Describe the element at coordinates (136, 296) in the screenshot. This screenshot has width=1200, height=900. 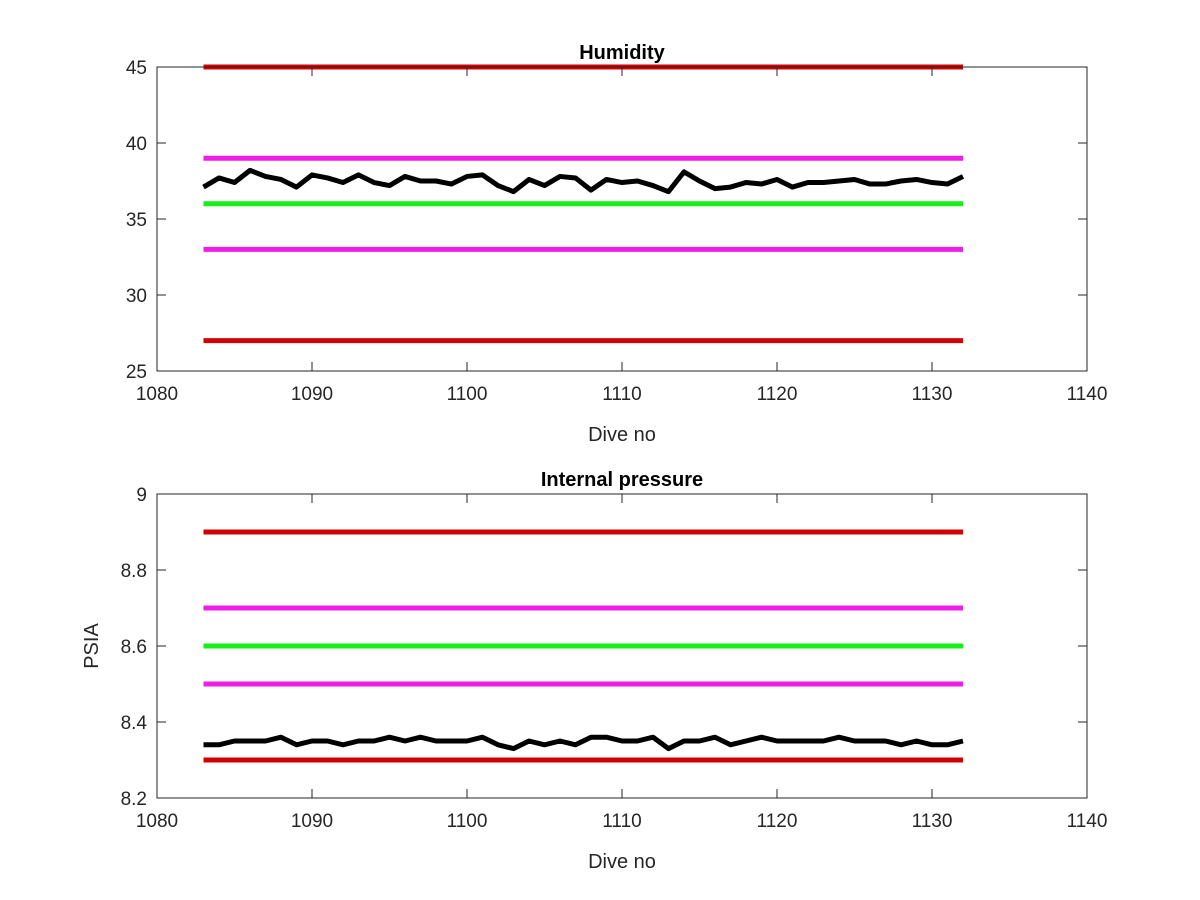
I see `y-tick-label: 30` at that location.